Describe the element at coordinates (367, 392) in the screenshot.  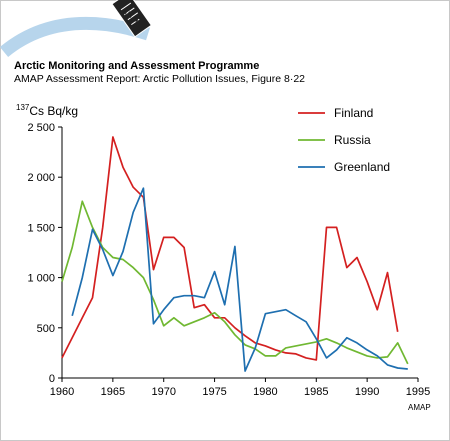
I see `x-tick-label: 1990` at that location.